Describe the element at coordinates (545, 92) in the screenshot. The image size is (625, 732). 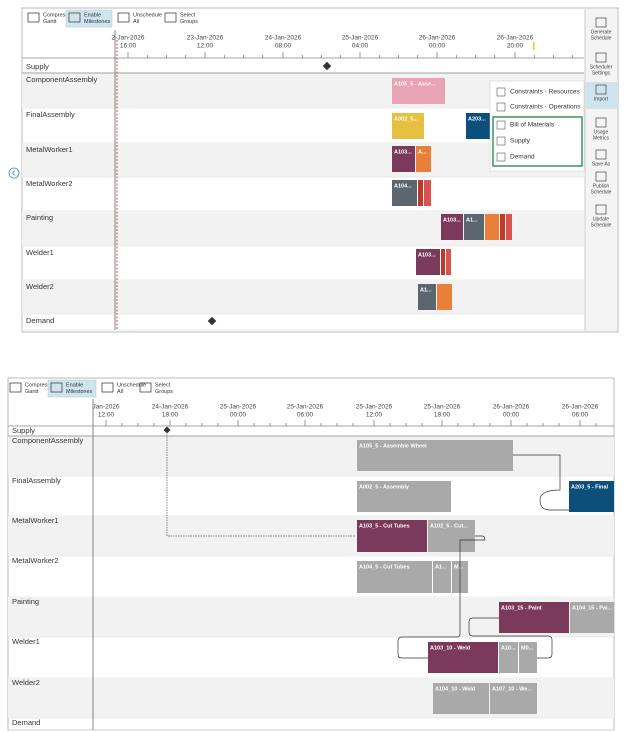
I see `menu-item: Constraints - Resources` at that location.